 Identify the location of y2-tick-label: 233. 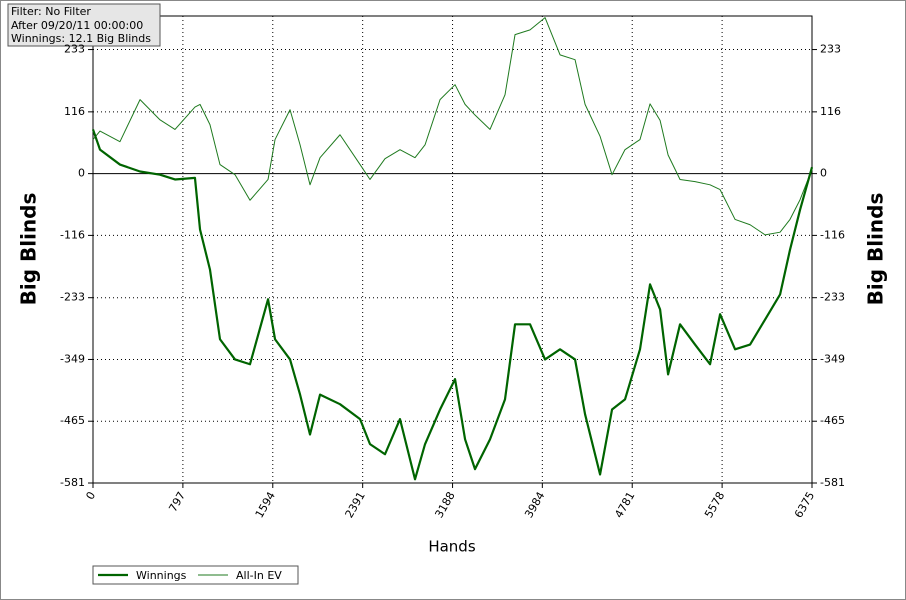
(830, 49).